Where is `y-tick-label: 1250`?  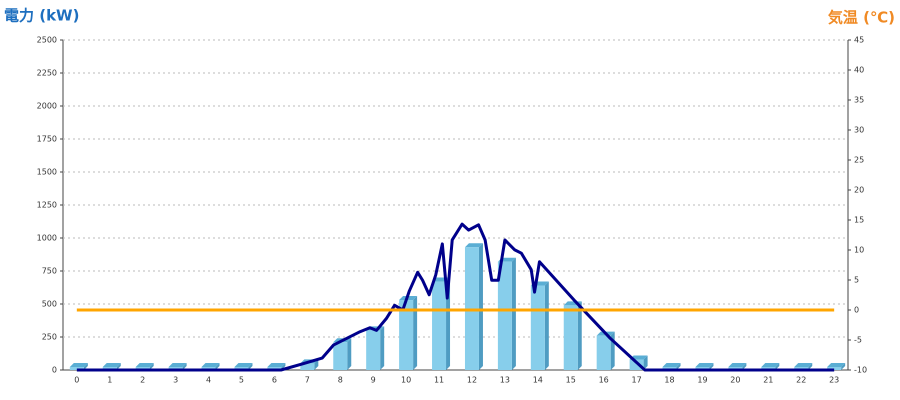
y-tick-label: 1250 is located at coordinates (47, 205).